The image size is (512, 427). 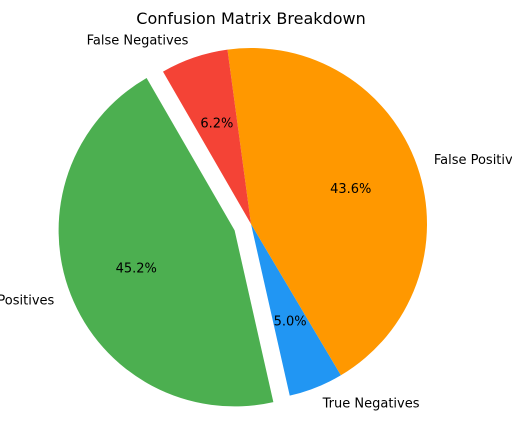 I want to click on percent-label: 6.2%, so click(x=216, y=124).